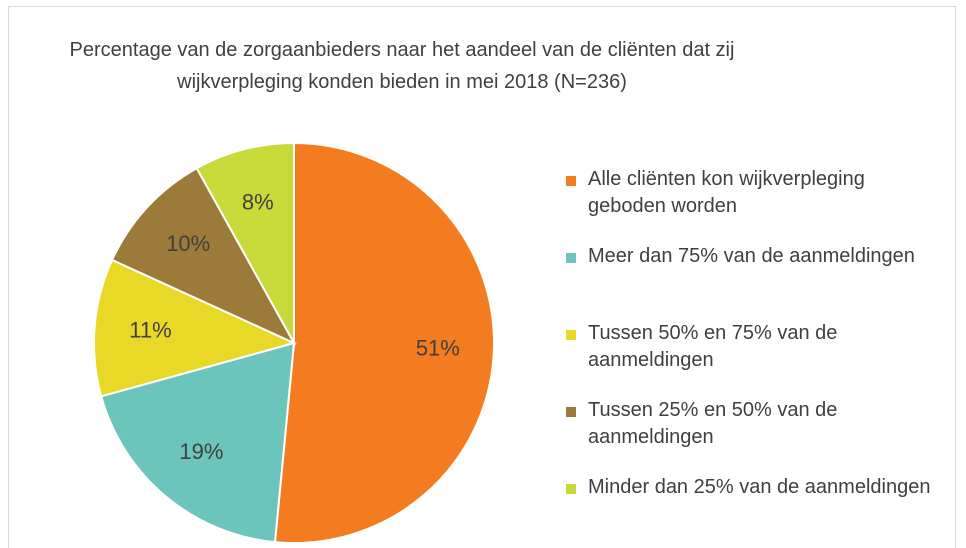 The image size is (966, 548). I want to click on legend-item: Tussen 25% en 50% van de aanmeldingen, so click(751, 435).